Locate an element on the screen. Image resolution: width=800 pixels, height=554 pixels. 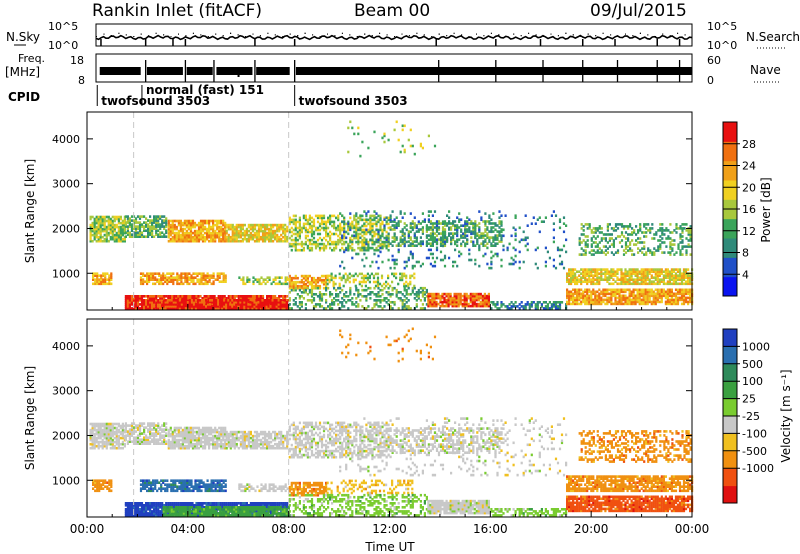
noise-left-label: N.Sky is located at coordinates (23, 37).